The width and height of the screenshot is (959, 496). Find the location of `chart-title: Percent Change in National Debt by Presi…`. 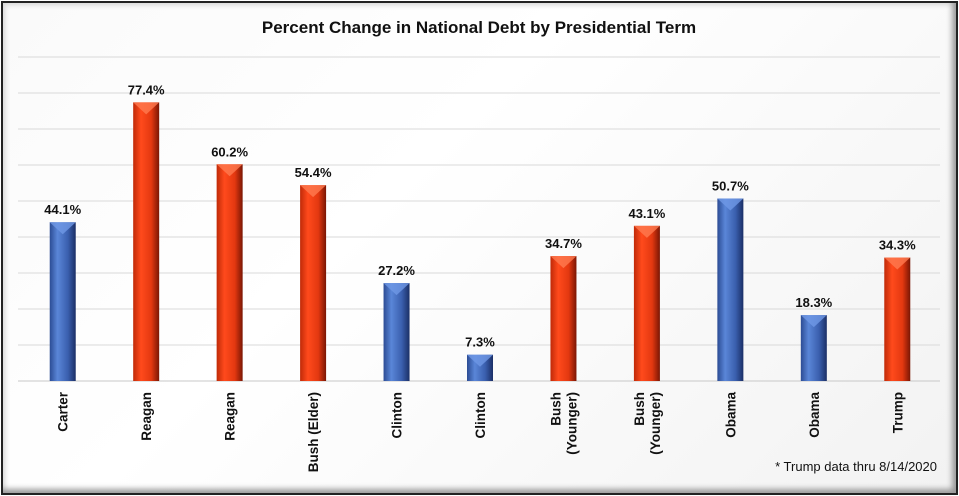

chart-title: Percent Change in National Debt by Presi… is located at coordinates (479, 27).